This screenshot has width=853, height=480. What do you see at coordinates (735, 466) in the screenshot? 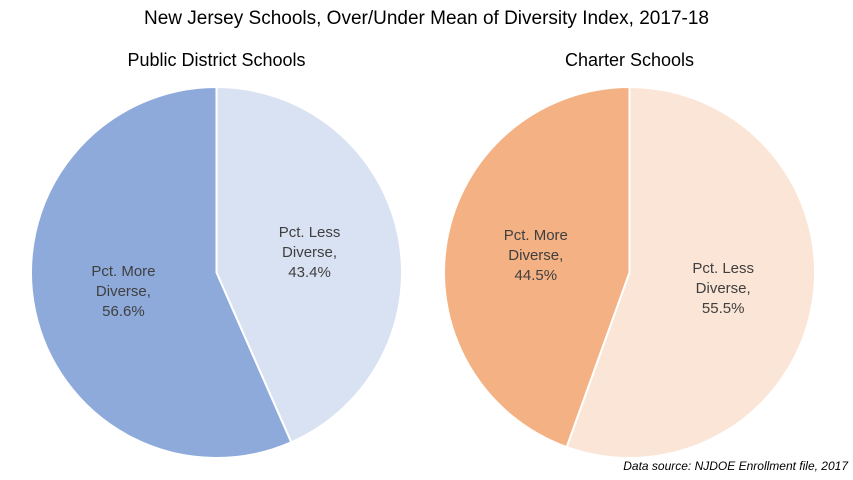
I see `data-source-note: Data source: NJDOE Enrollment file, 2017` at bounding box center [735, 466].